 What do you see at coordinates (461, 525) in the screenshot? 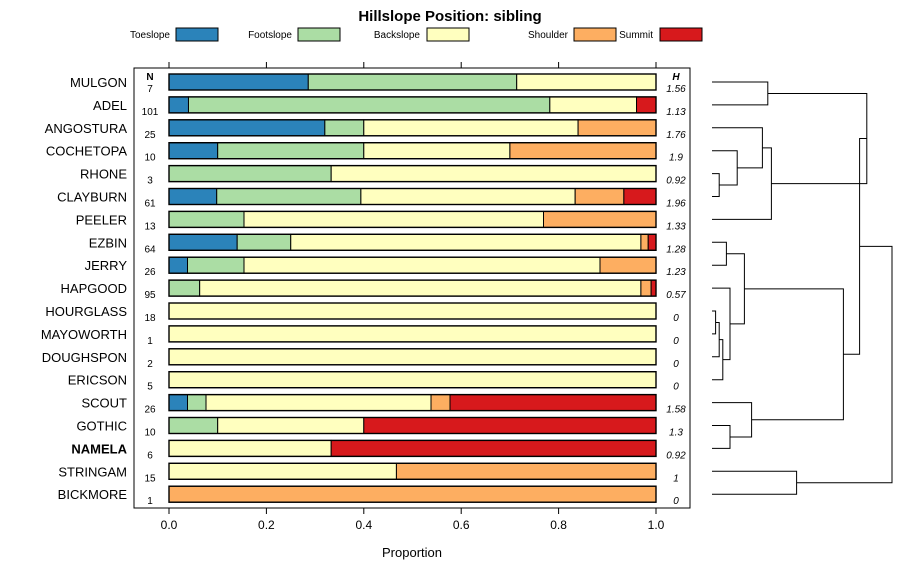
I see `x-tick-label: 0.6` at bounding box center [461, 525].